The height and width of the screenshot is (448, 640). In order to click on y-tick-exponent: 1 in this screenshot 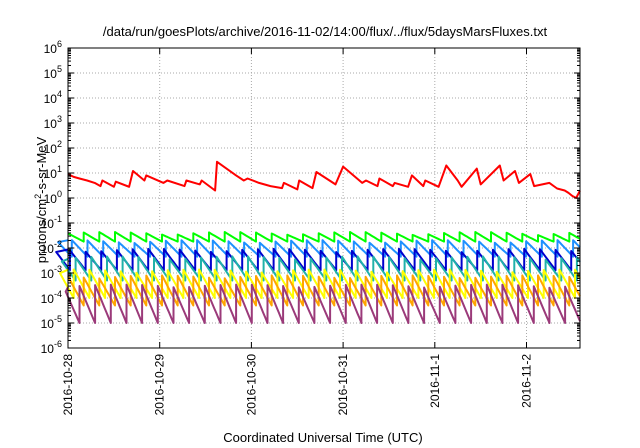, I will do `click(59, 169)`.